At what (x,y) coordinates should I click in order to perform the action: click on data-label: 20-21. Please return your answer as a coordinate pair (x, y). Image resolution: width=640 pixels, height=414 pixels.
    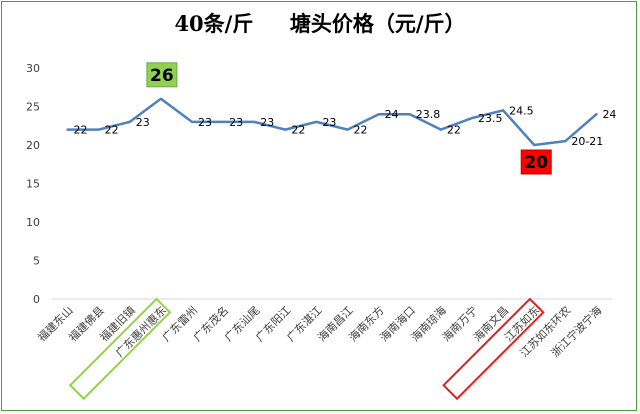
    Looking at the image, I should click on (587, 141).